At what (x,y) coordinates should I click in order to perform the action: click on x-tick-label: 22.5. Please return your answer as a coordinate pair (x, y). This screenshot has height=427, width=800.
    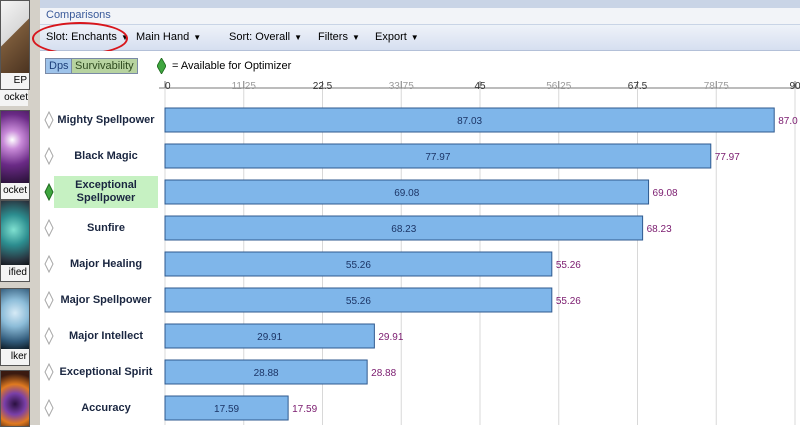
    Looking at the image, I should click on (323, 86).